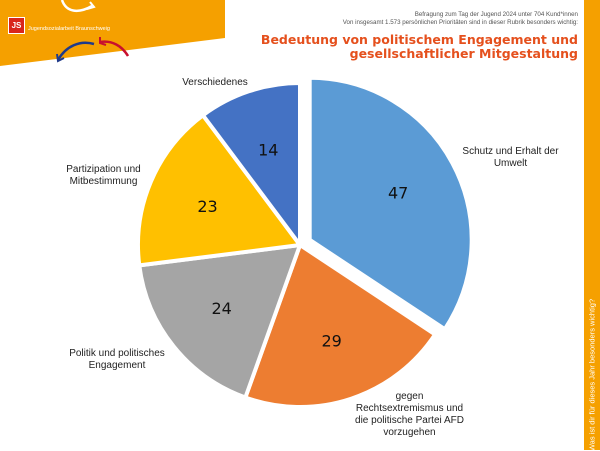  I want to click on slice-value-label: 47, so click(398, 192).